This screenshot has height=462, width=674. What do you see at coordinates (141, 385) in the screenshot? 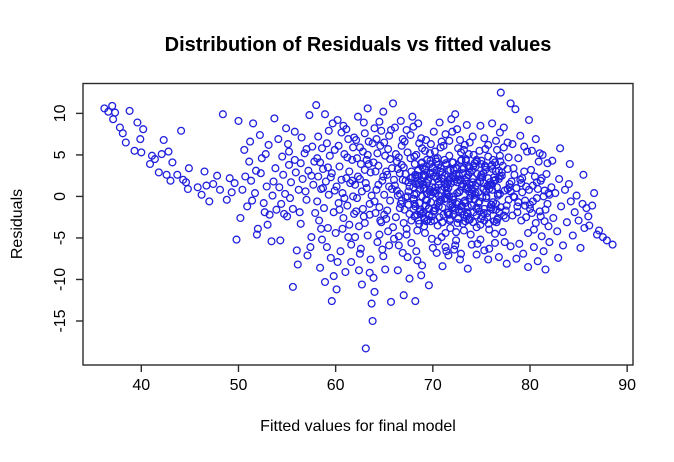
I see `x-tick-label: 40` at bounding box center [141, 385].